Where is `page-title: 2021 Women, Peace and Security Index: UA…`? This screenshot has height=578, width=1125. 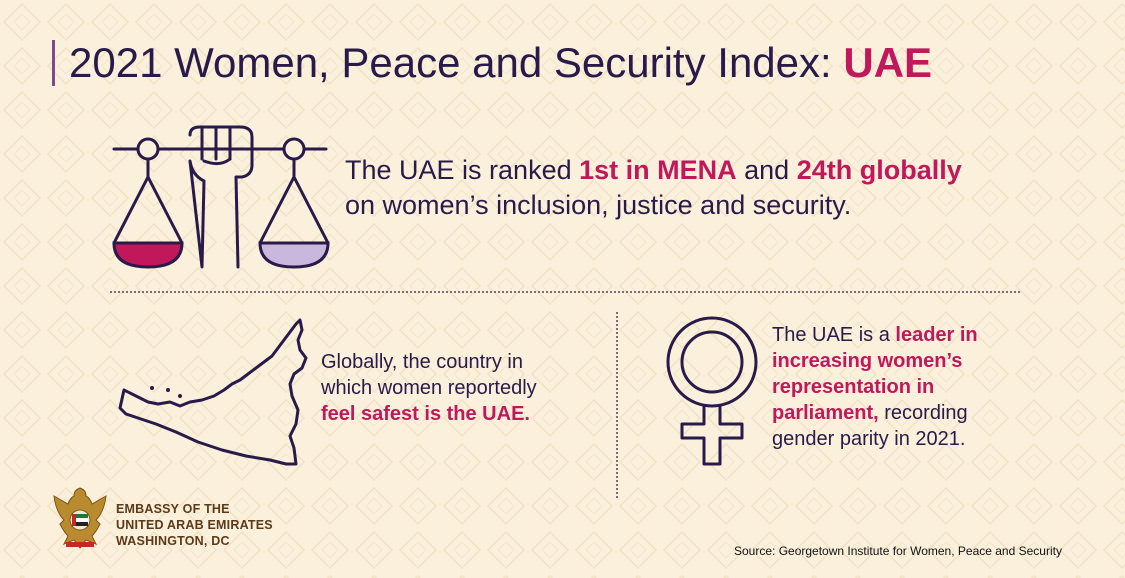
page-title: 2021 Women, Peace and Security Index: UA… is located at coordinates (492, 63).